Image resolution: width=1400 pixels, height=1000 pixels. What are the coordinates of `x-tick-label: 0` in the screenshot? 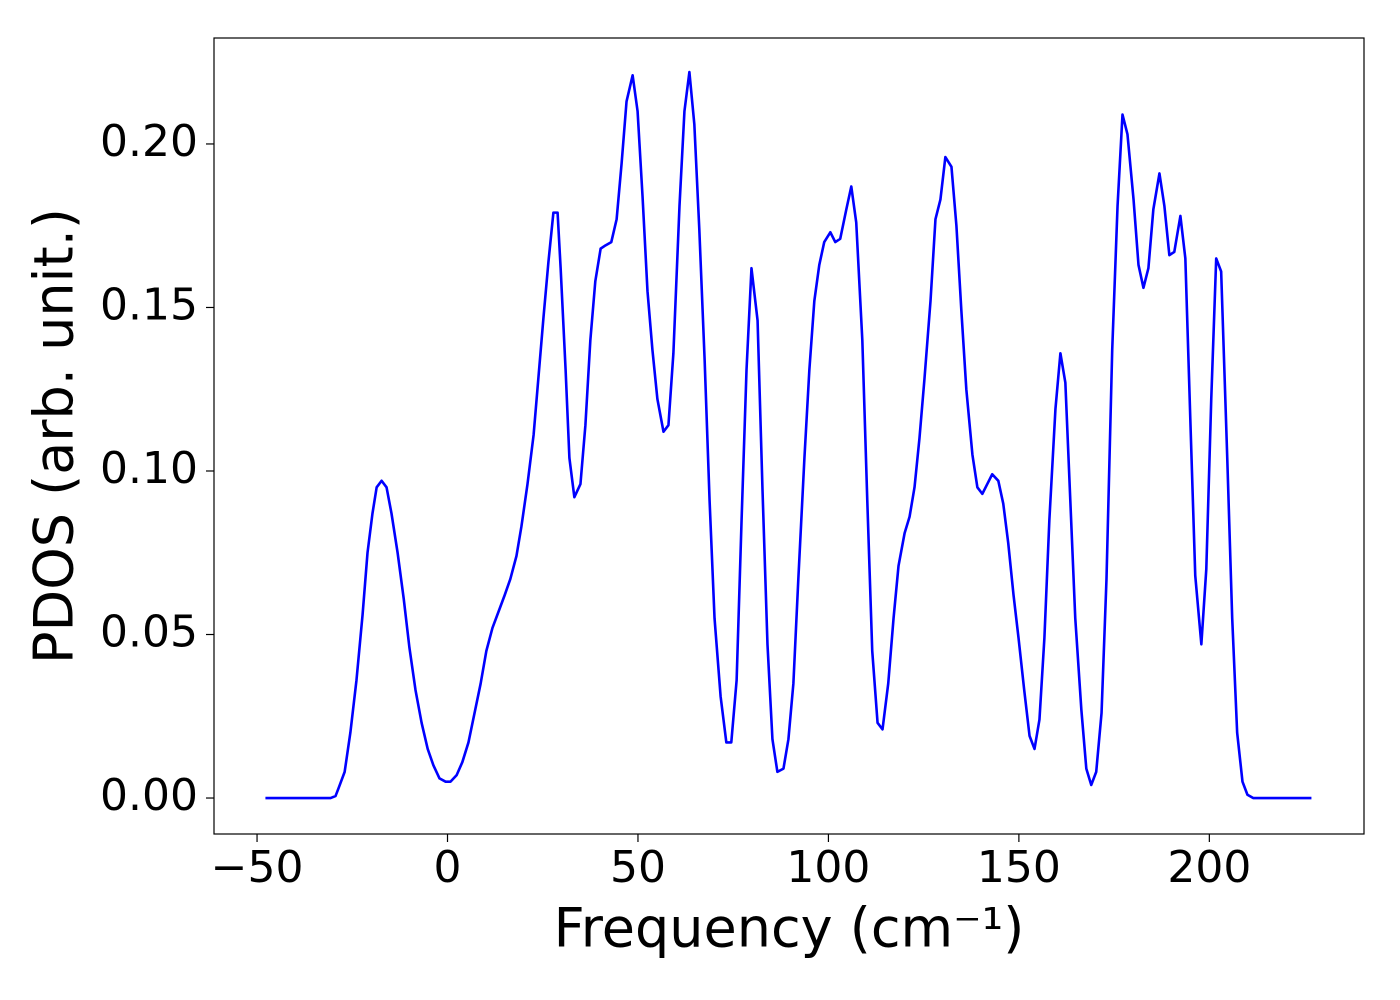 It's located at (448, 867).